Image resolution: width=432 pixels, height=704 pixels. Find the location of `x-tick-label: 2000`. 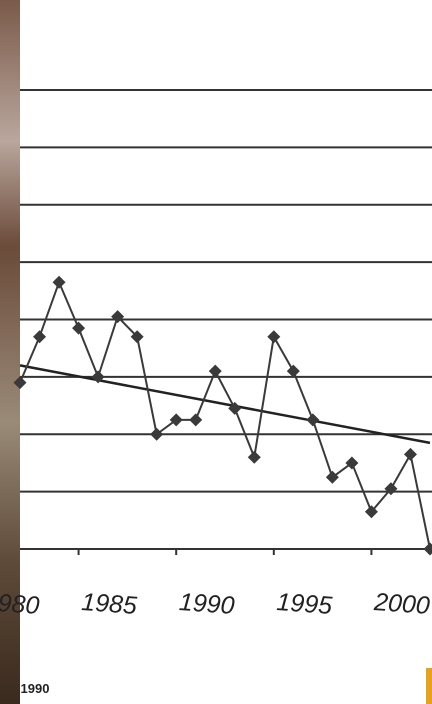

x-tick-label: 2000 is located at coordinates (401, 604).